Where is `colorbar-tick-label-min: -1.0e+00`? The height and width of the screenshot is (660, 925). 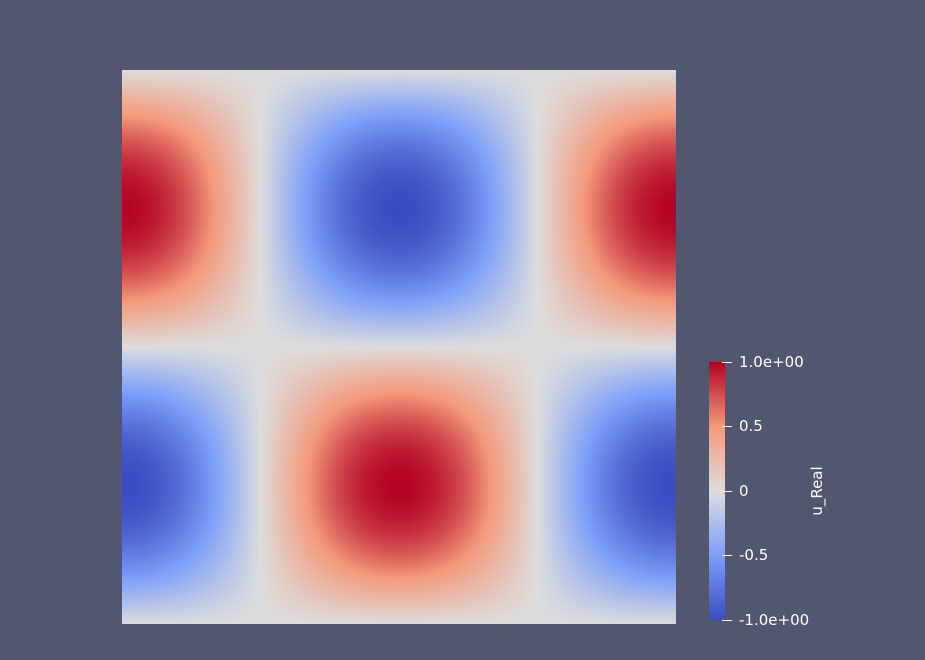
colorbar-tick-label-min: -1.0e+00 is located at coordinates (774, 620).